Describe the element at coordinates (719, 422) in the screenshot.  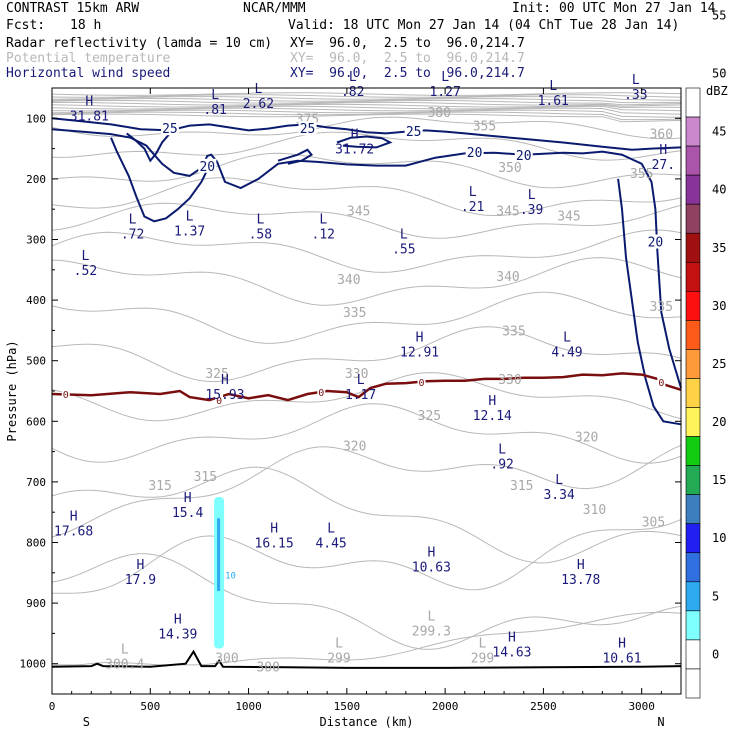
I see `colorbar-label: 20` at that location.